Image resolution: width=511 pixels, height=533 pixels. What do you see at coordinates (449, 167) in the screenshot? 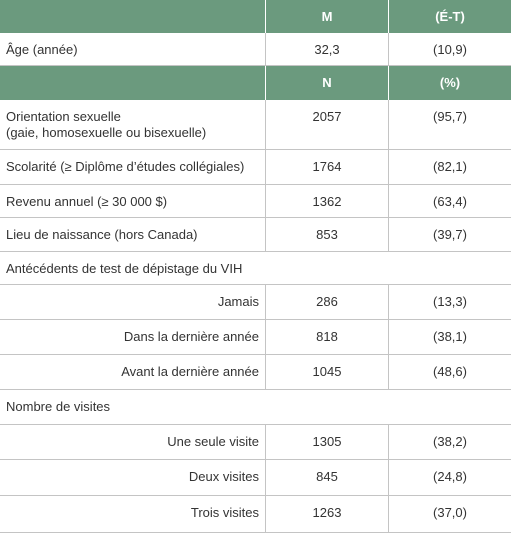
I see `cell: (82,1)` at bounding box center [449, 167].